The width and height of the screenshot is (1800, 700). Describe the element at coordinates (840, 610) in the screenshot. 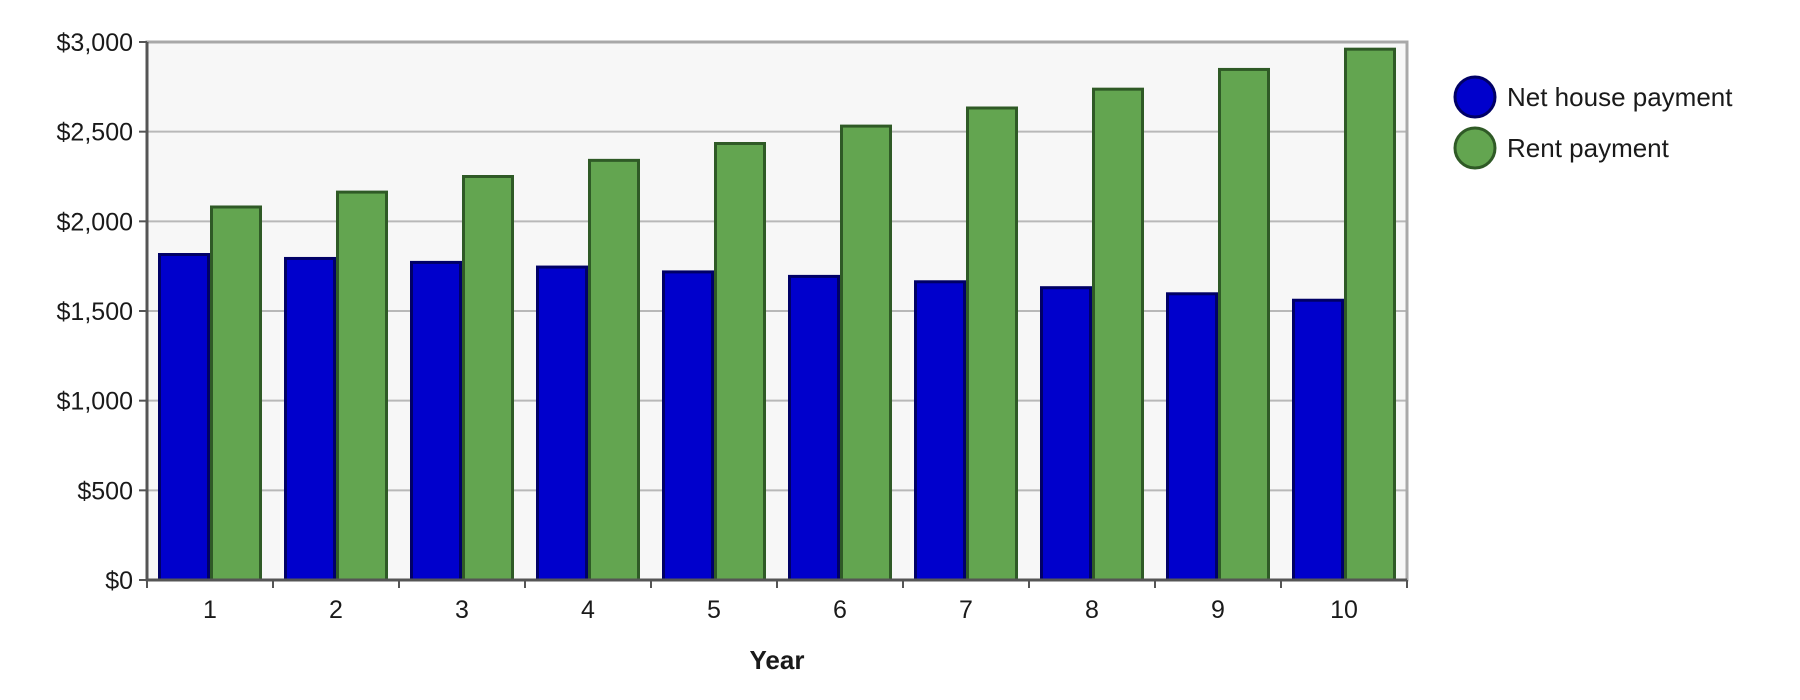

I see `x-tick-label: 6` at that location.